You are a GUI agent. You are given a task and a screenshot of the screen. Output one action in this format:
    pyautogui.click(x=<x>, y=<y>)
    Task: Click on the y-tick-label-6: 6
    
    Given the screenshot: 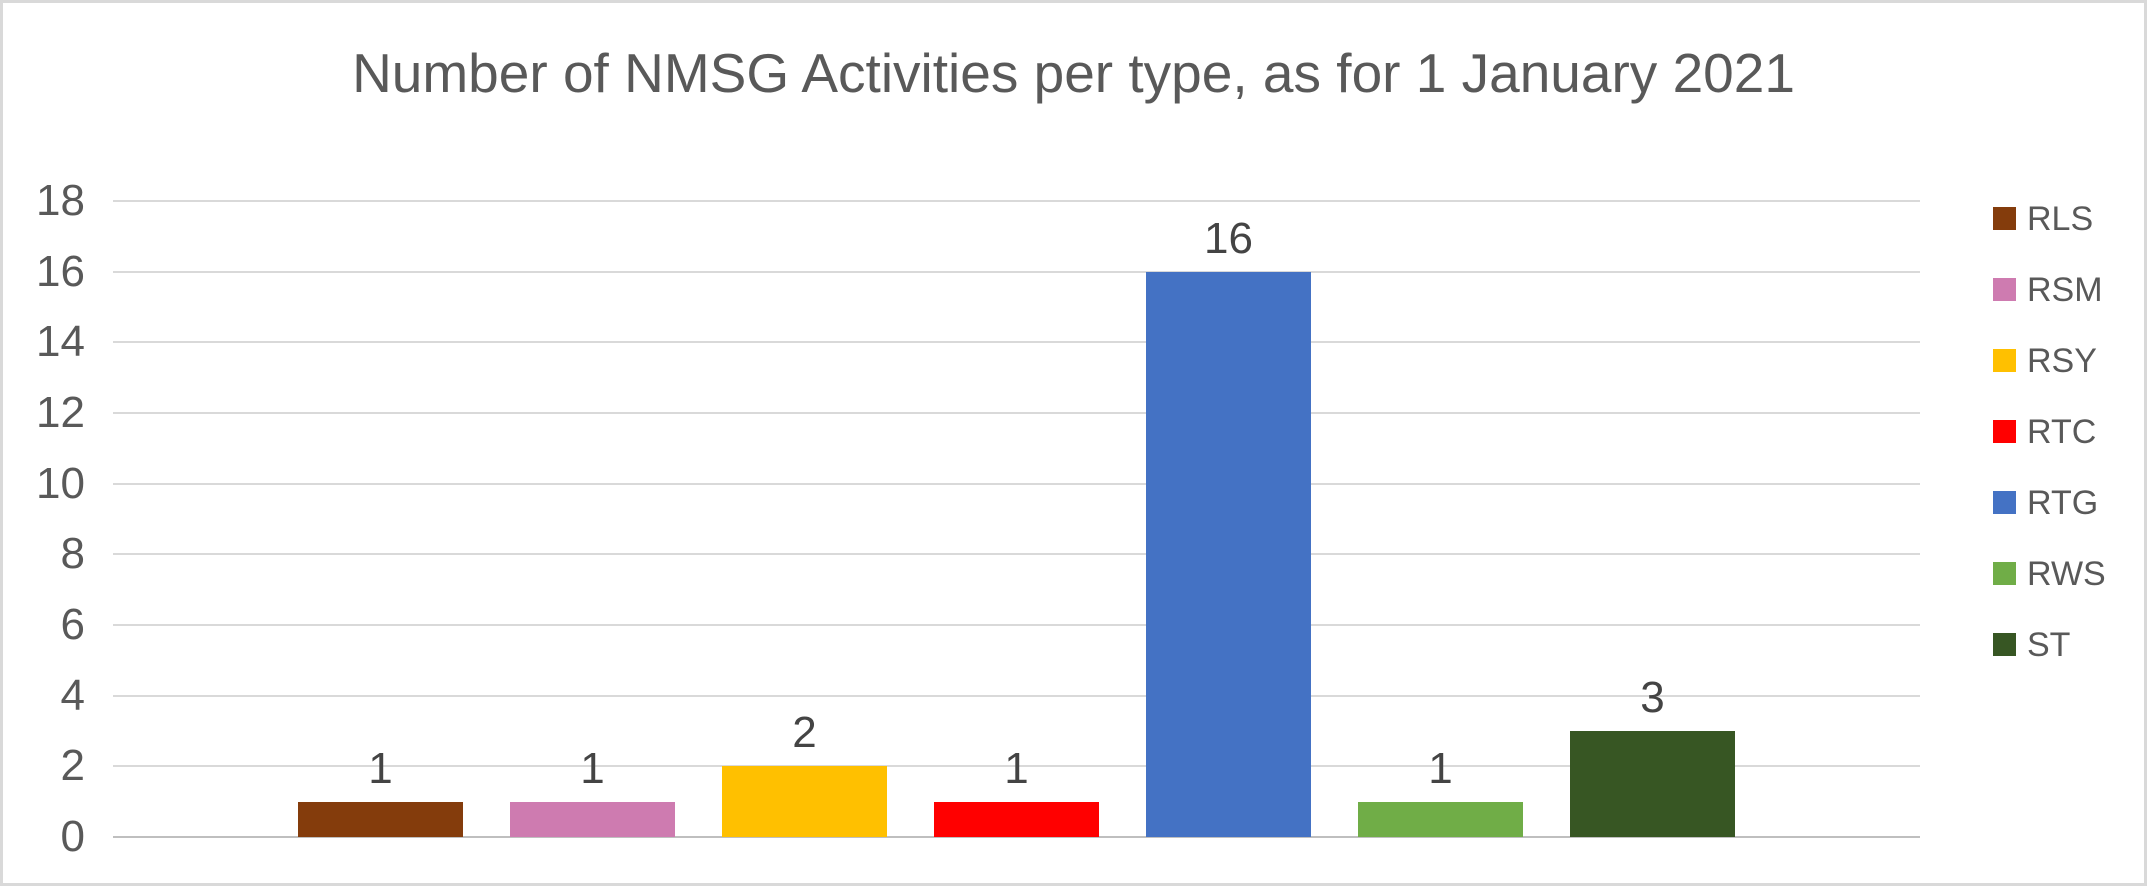 What is the action you would take?
    pyautogui.click(x=72, y=624)
    